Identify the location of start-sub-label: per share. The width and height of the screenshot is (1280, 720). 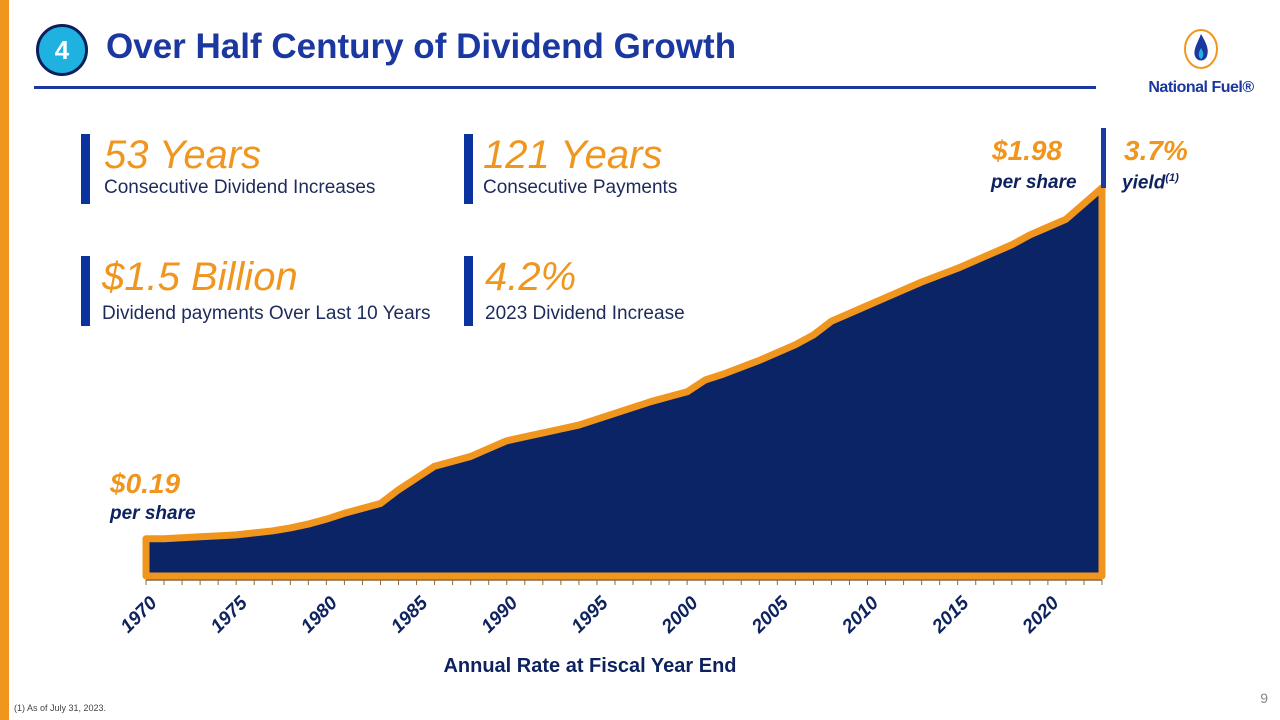
(153, 513).